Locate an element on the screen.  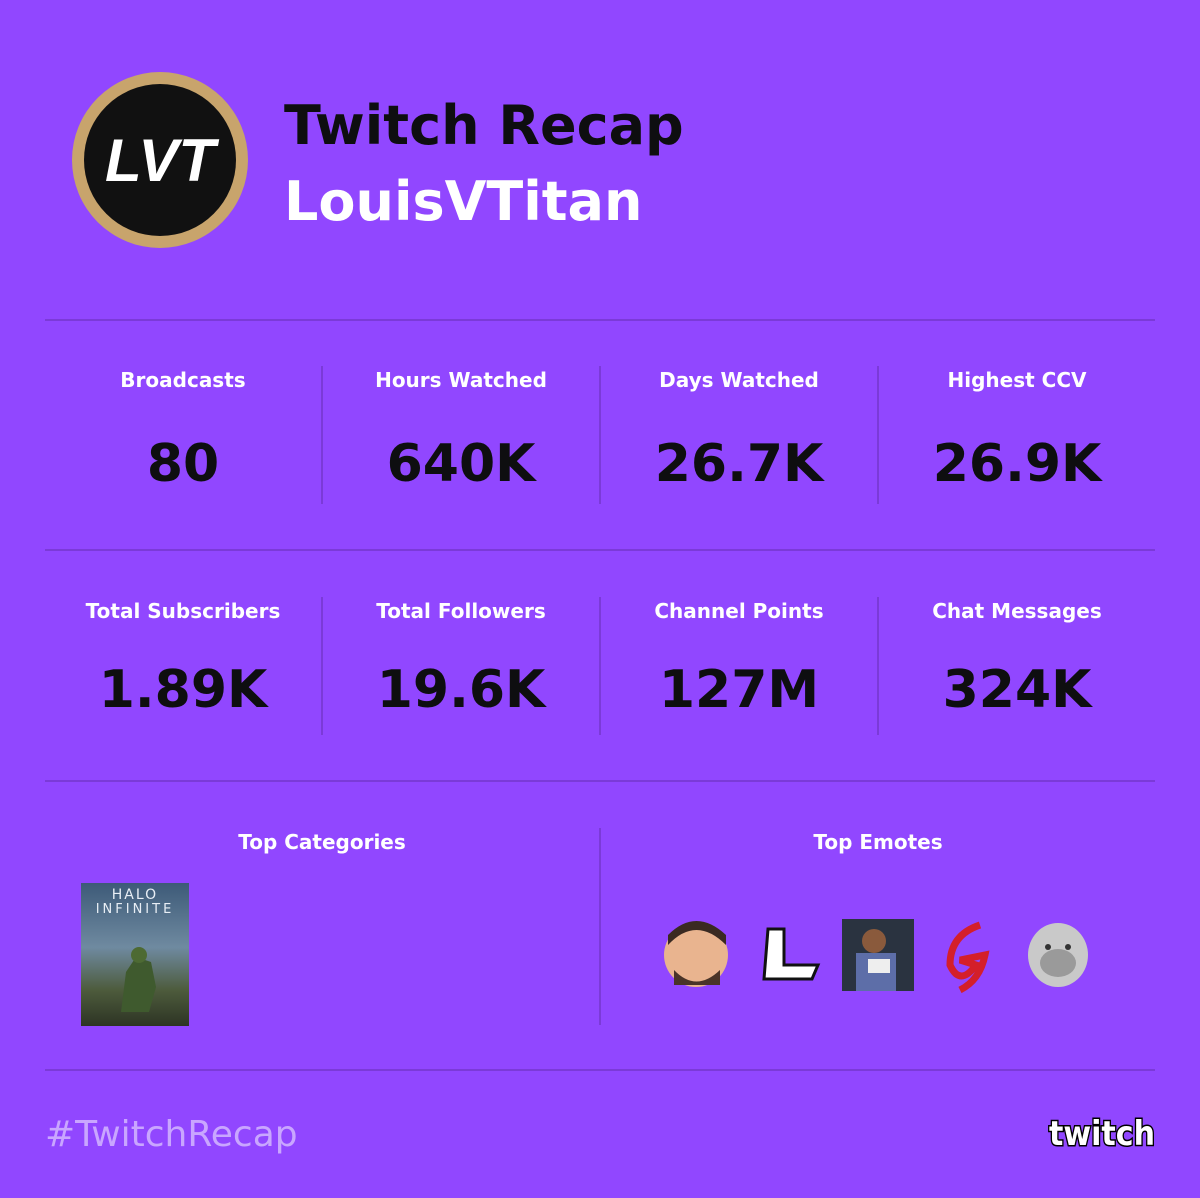
stat-value: 80 is located at coordinates (183, 464).